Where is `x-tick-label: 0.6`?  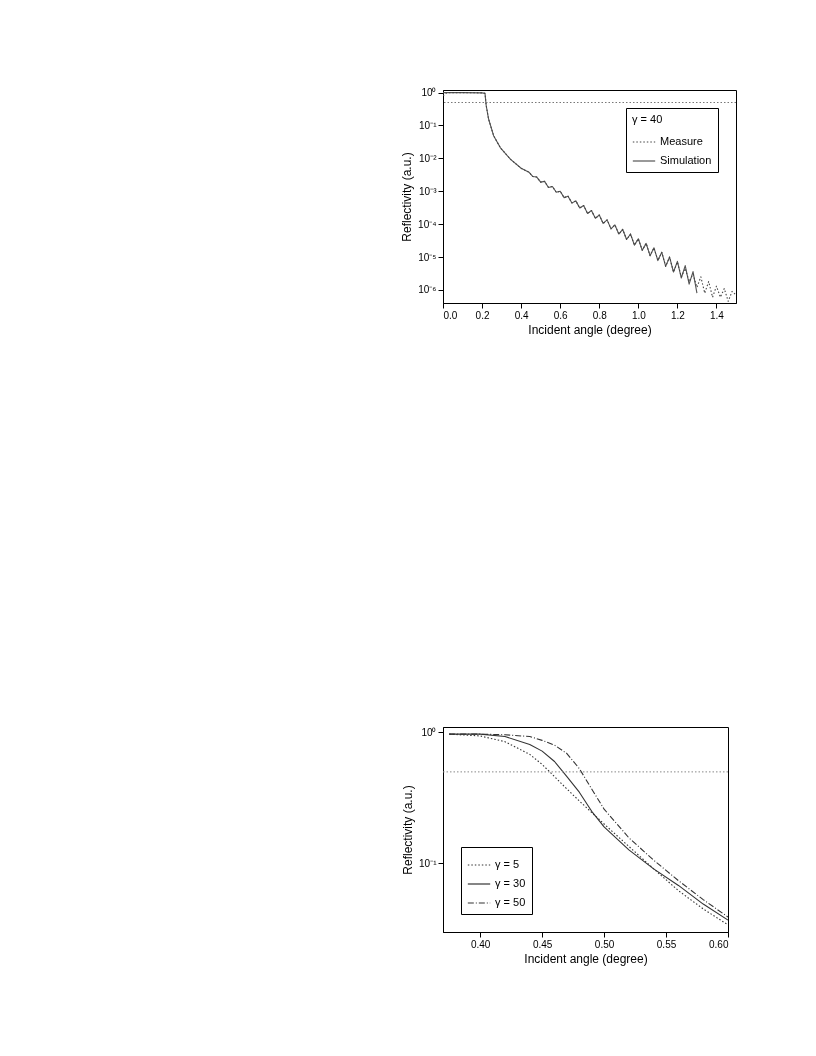 x-tick-label: 0.6 is located at coordinates (561, 315).